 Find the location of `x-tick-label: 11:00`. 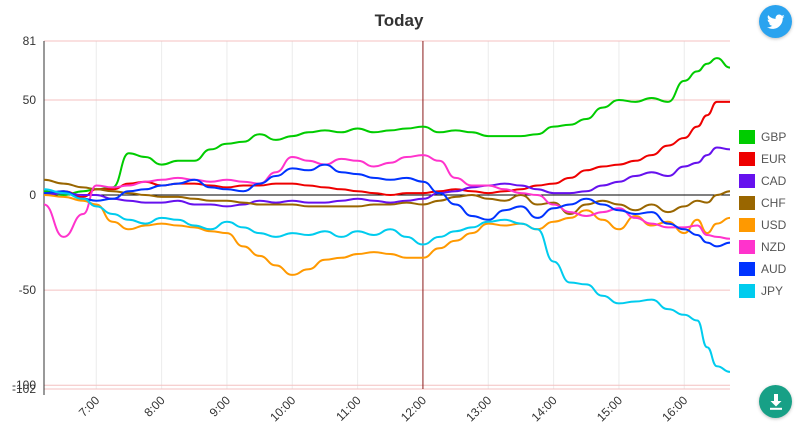

x-tick-label: 11:00 is located at coordinates (348, 408).